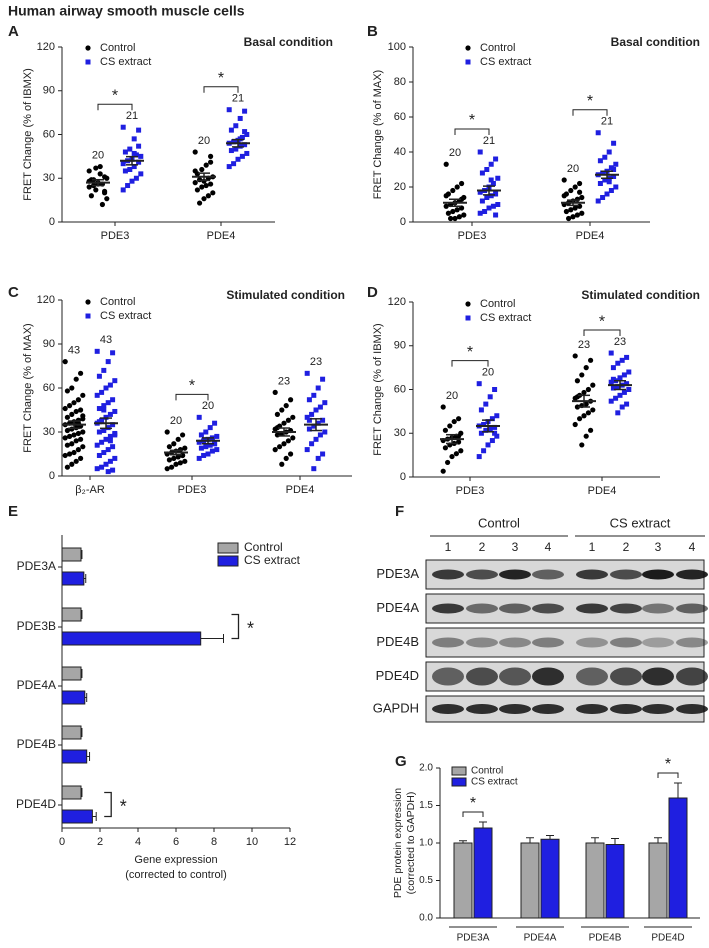 Image resolution: width=709 pixels, height=948 pixels. I want to click on panel-letter: B, so click(372, 31).